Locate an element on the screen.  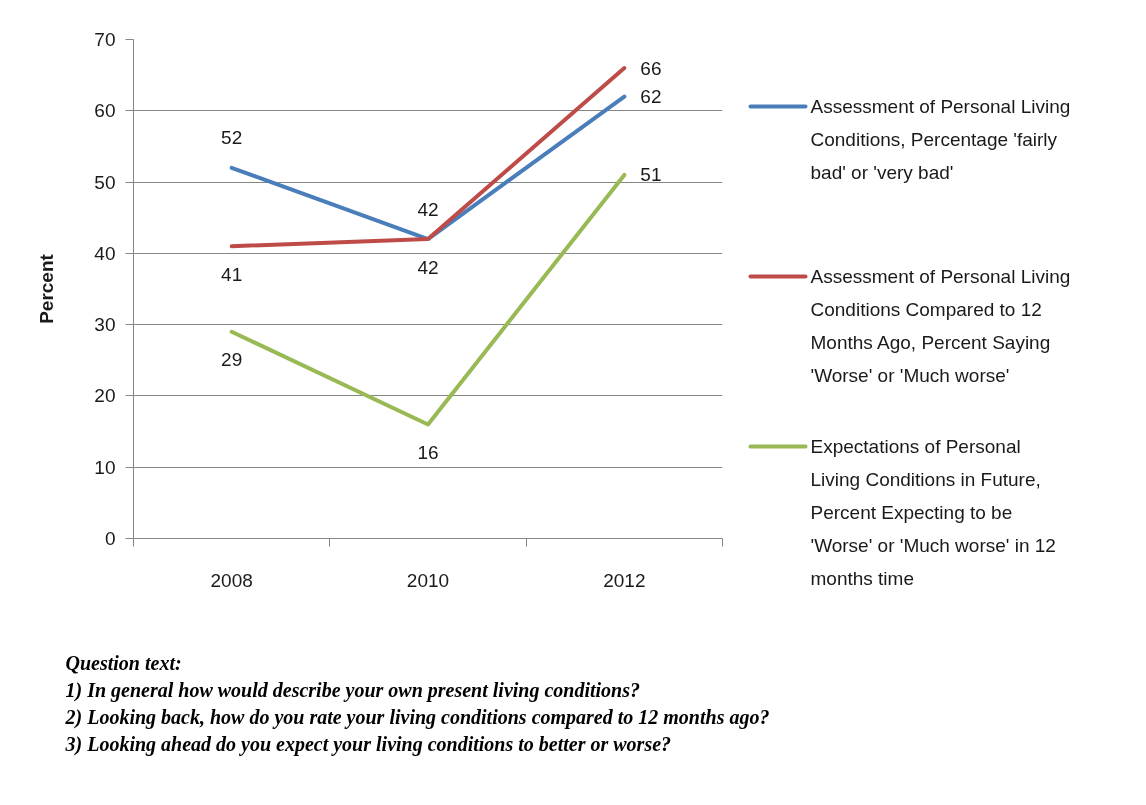
y-tick-label: 30 is located at coordinates (105, 325).